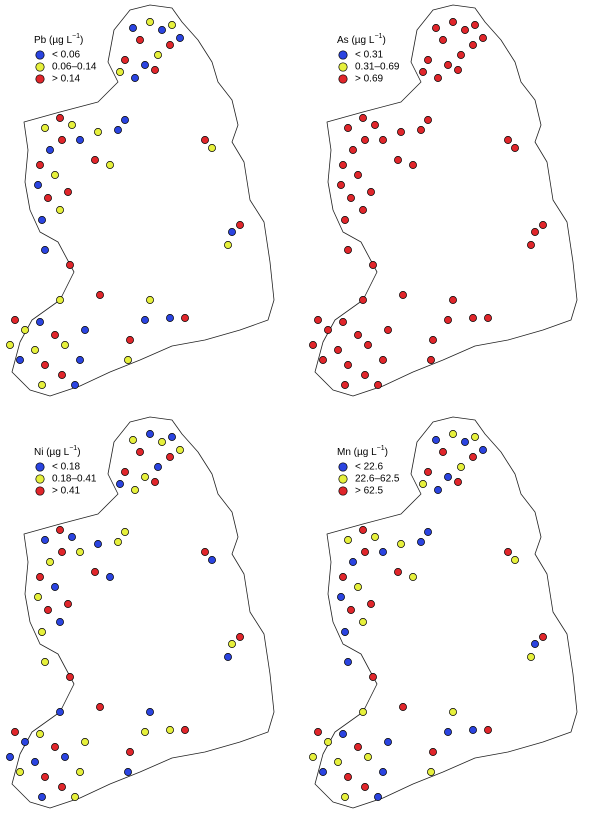  I want to click on legend-title: Ni (µg L−1), so click(57, 451).